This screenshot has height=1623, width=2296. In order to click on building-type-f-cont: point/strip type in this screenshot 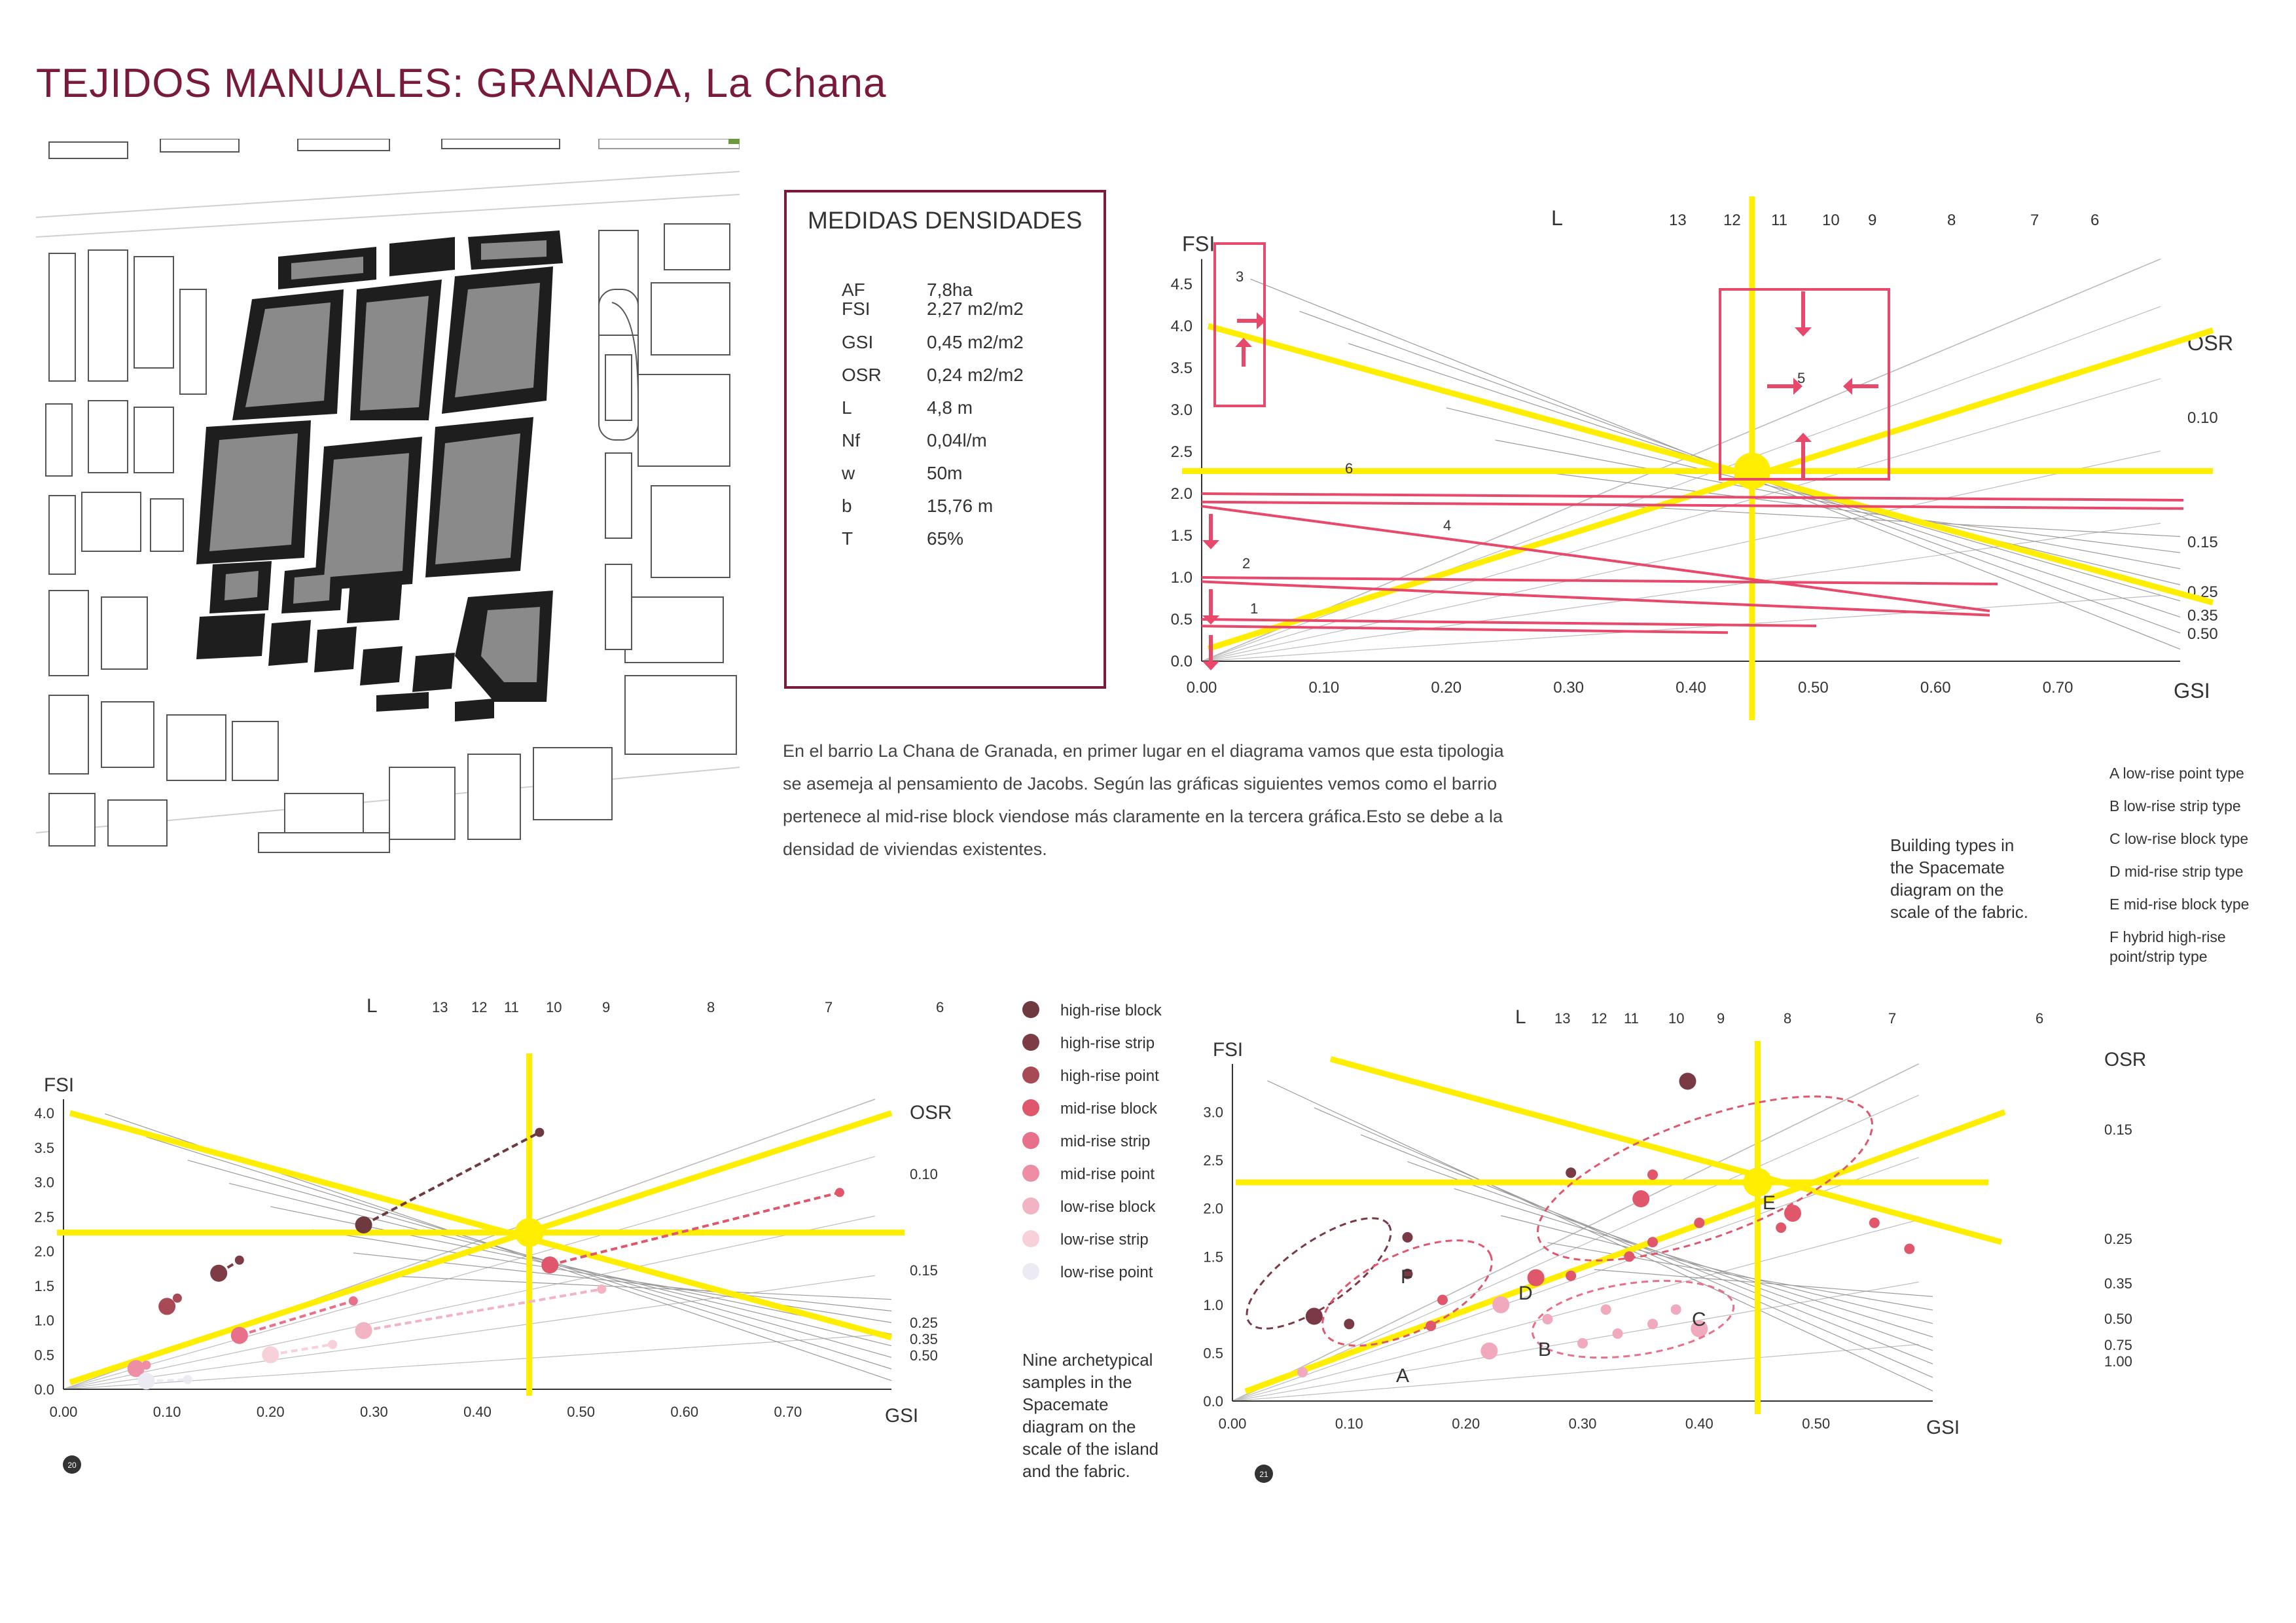, I will do `click(2158, 956)`.